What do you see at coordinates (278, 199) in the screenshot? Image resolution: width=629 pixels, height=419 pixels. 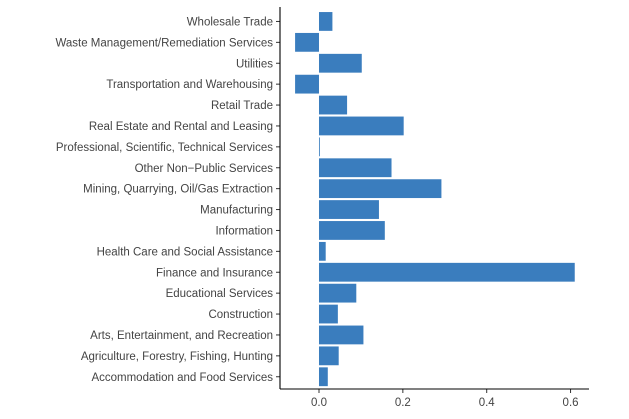 I see `y-ticks-group` at bounding box center [278, 199].